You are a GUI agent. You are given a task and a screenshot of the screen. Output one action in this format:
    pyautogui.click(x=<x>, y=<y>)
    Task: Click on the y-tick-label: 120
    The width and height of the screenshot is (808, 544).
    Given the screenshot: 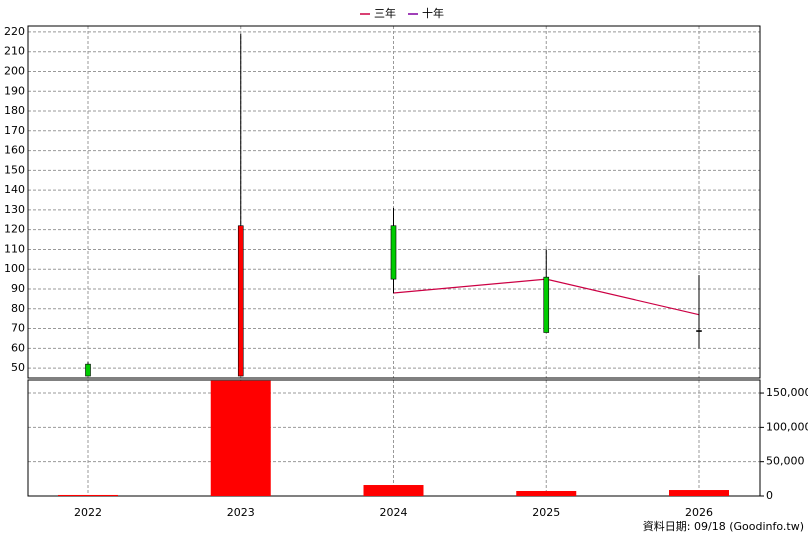 What is the action you would take?
    pyautogui.click(x=14, y=229)
    